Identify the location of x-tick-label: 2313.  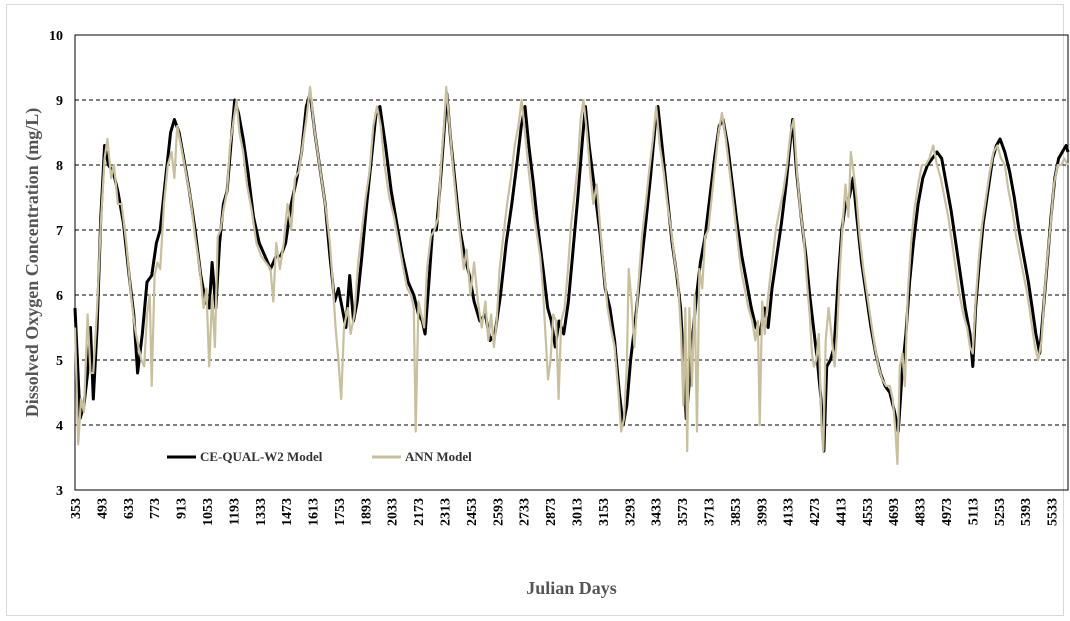
(446, 512).